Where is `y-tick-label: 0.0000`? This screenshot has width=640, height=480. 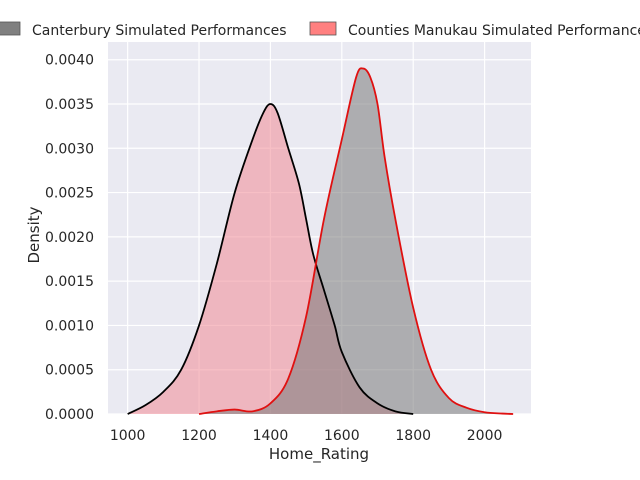
y-tick-label: 0.0000 is located at coordinates (69, 415).